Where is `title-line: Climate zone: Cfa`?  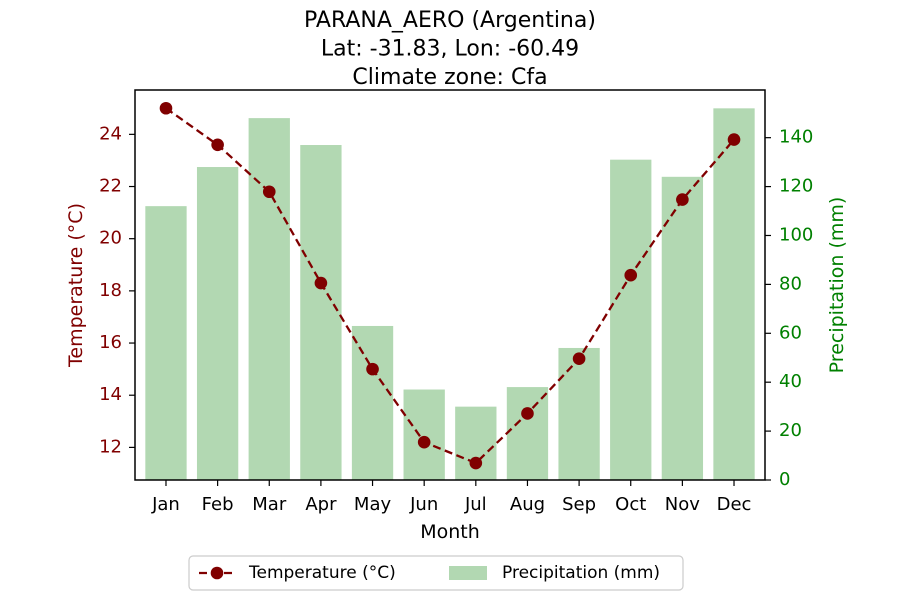 title-line: Climate zone: Cfa is located at coordinates (449, 77).